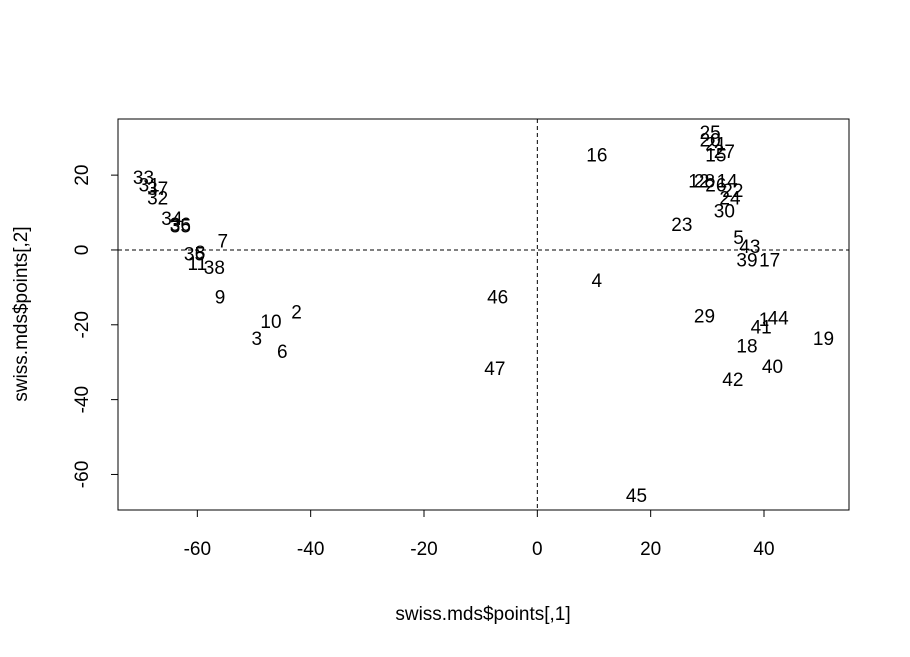 This screenshot has width=910, height=657. I want to click on point-label: 36, so click(180, 225).